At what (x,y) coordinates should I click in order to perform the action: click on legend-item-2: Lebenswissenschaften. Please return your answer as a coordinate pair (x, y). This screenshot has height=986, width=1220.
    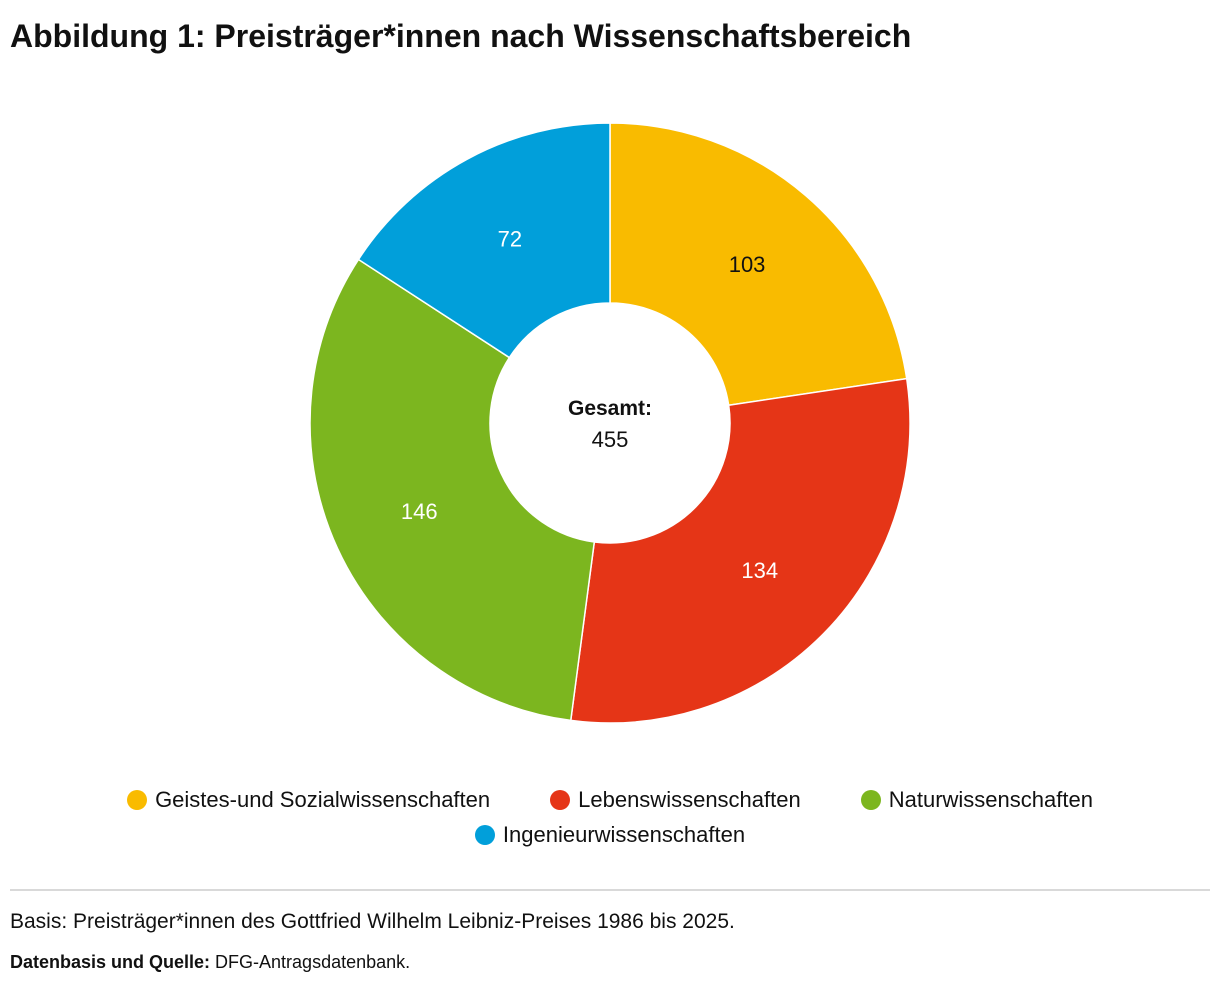
    Looking at the image, I should click on (675, 799).